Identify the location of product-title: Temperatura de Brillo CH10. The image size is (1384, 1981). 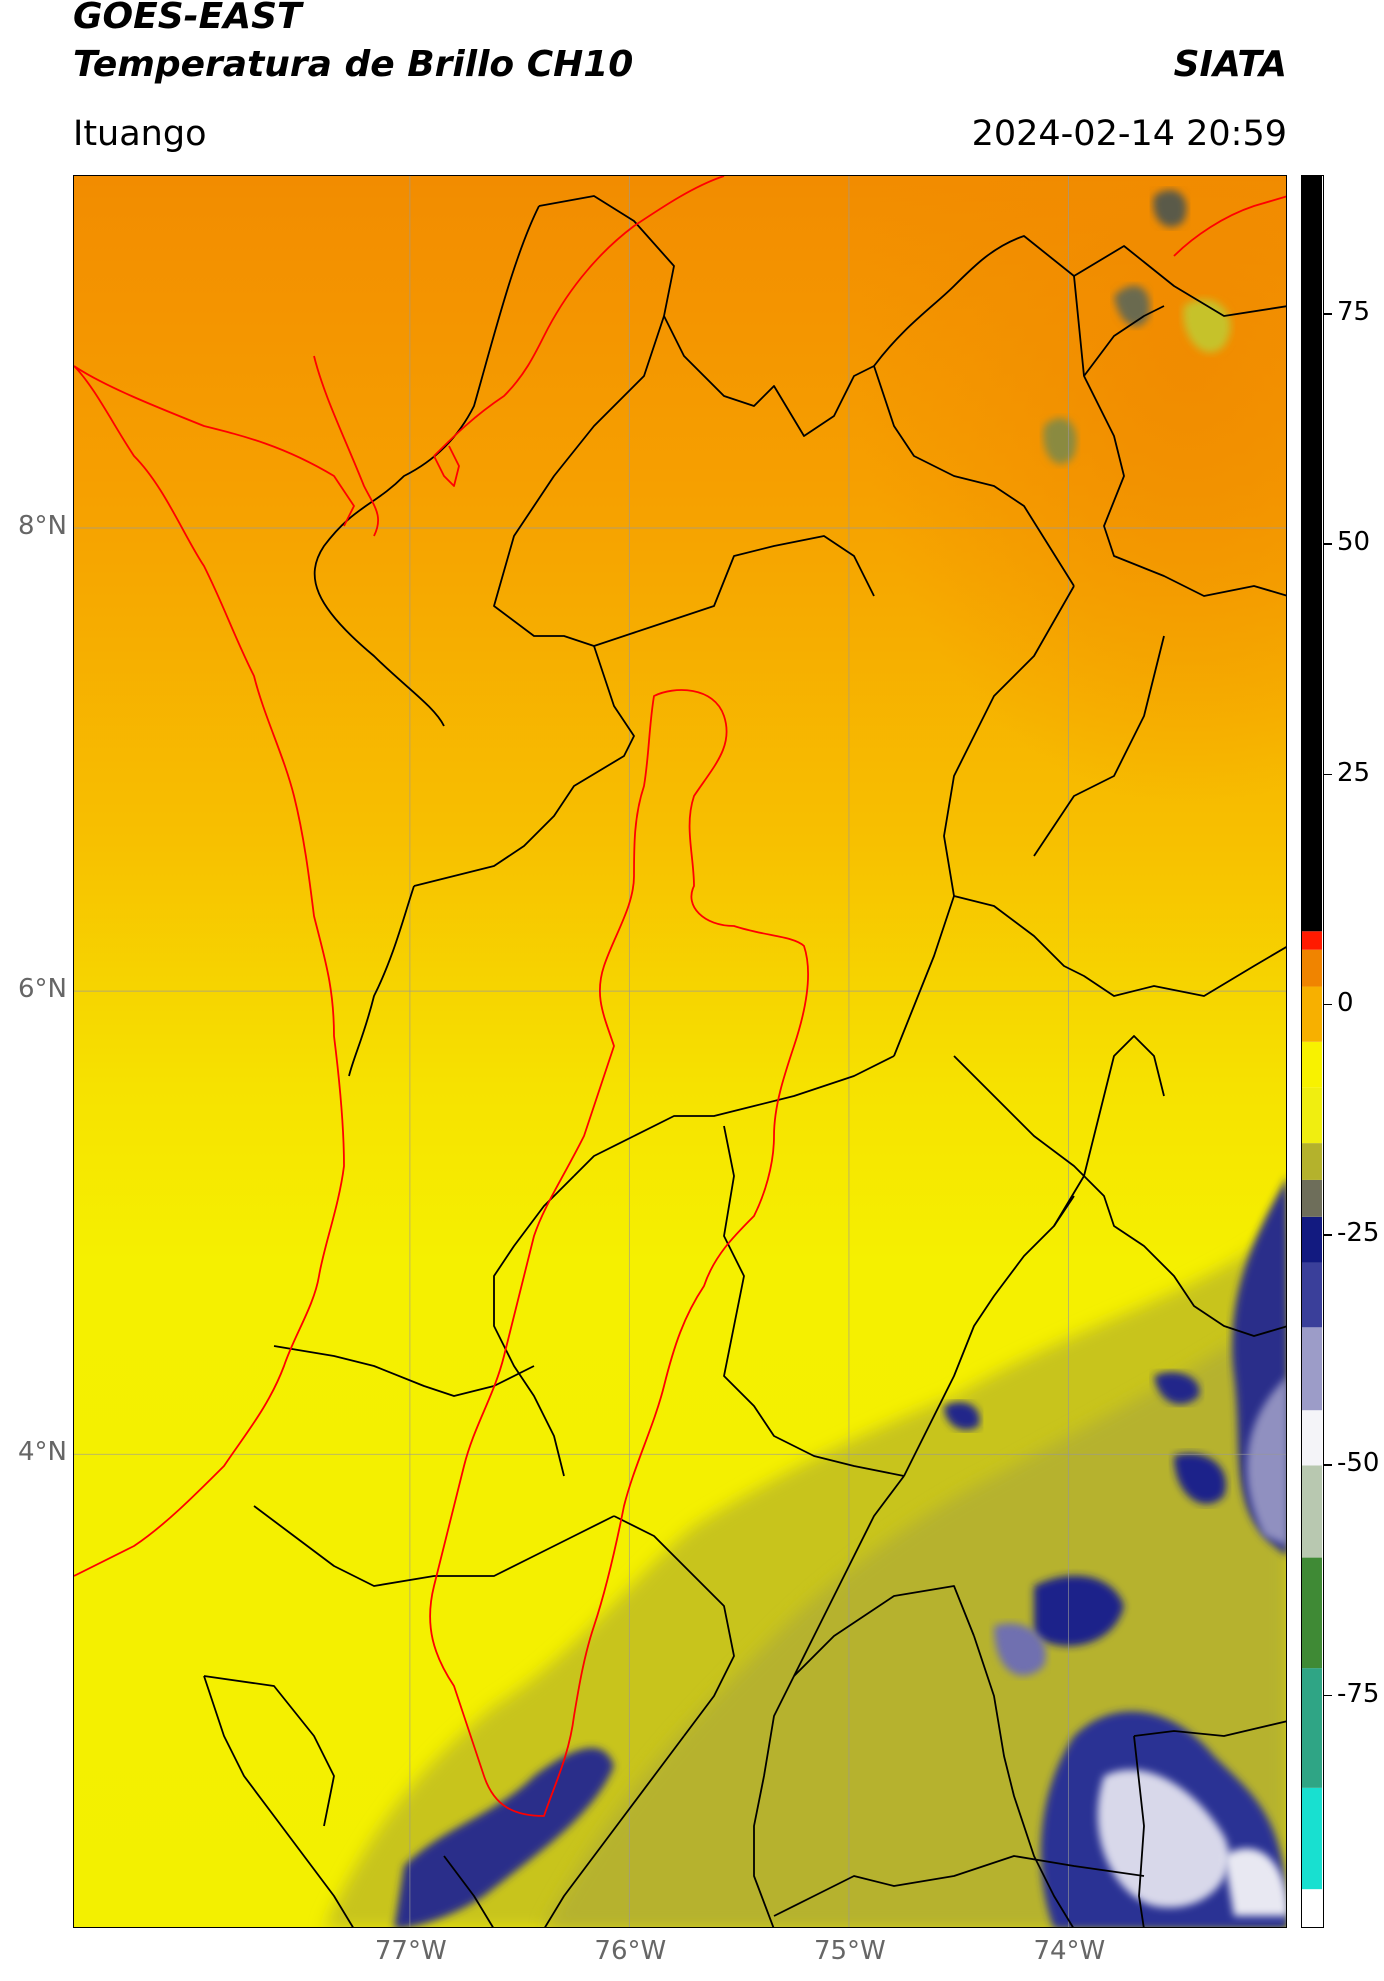
(353, 64).